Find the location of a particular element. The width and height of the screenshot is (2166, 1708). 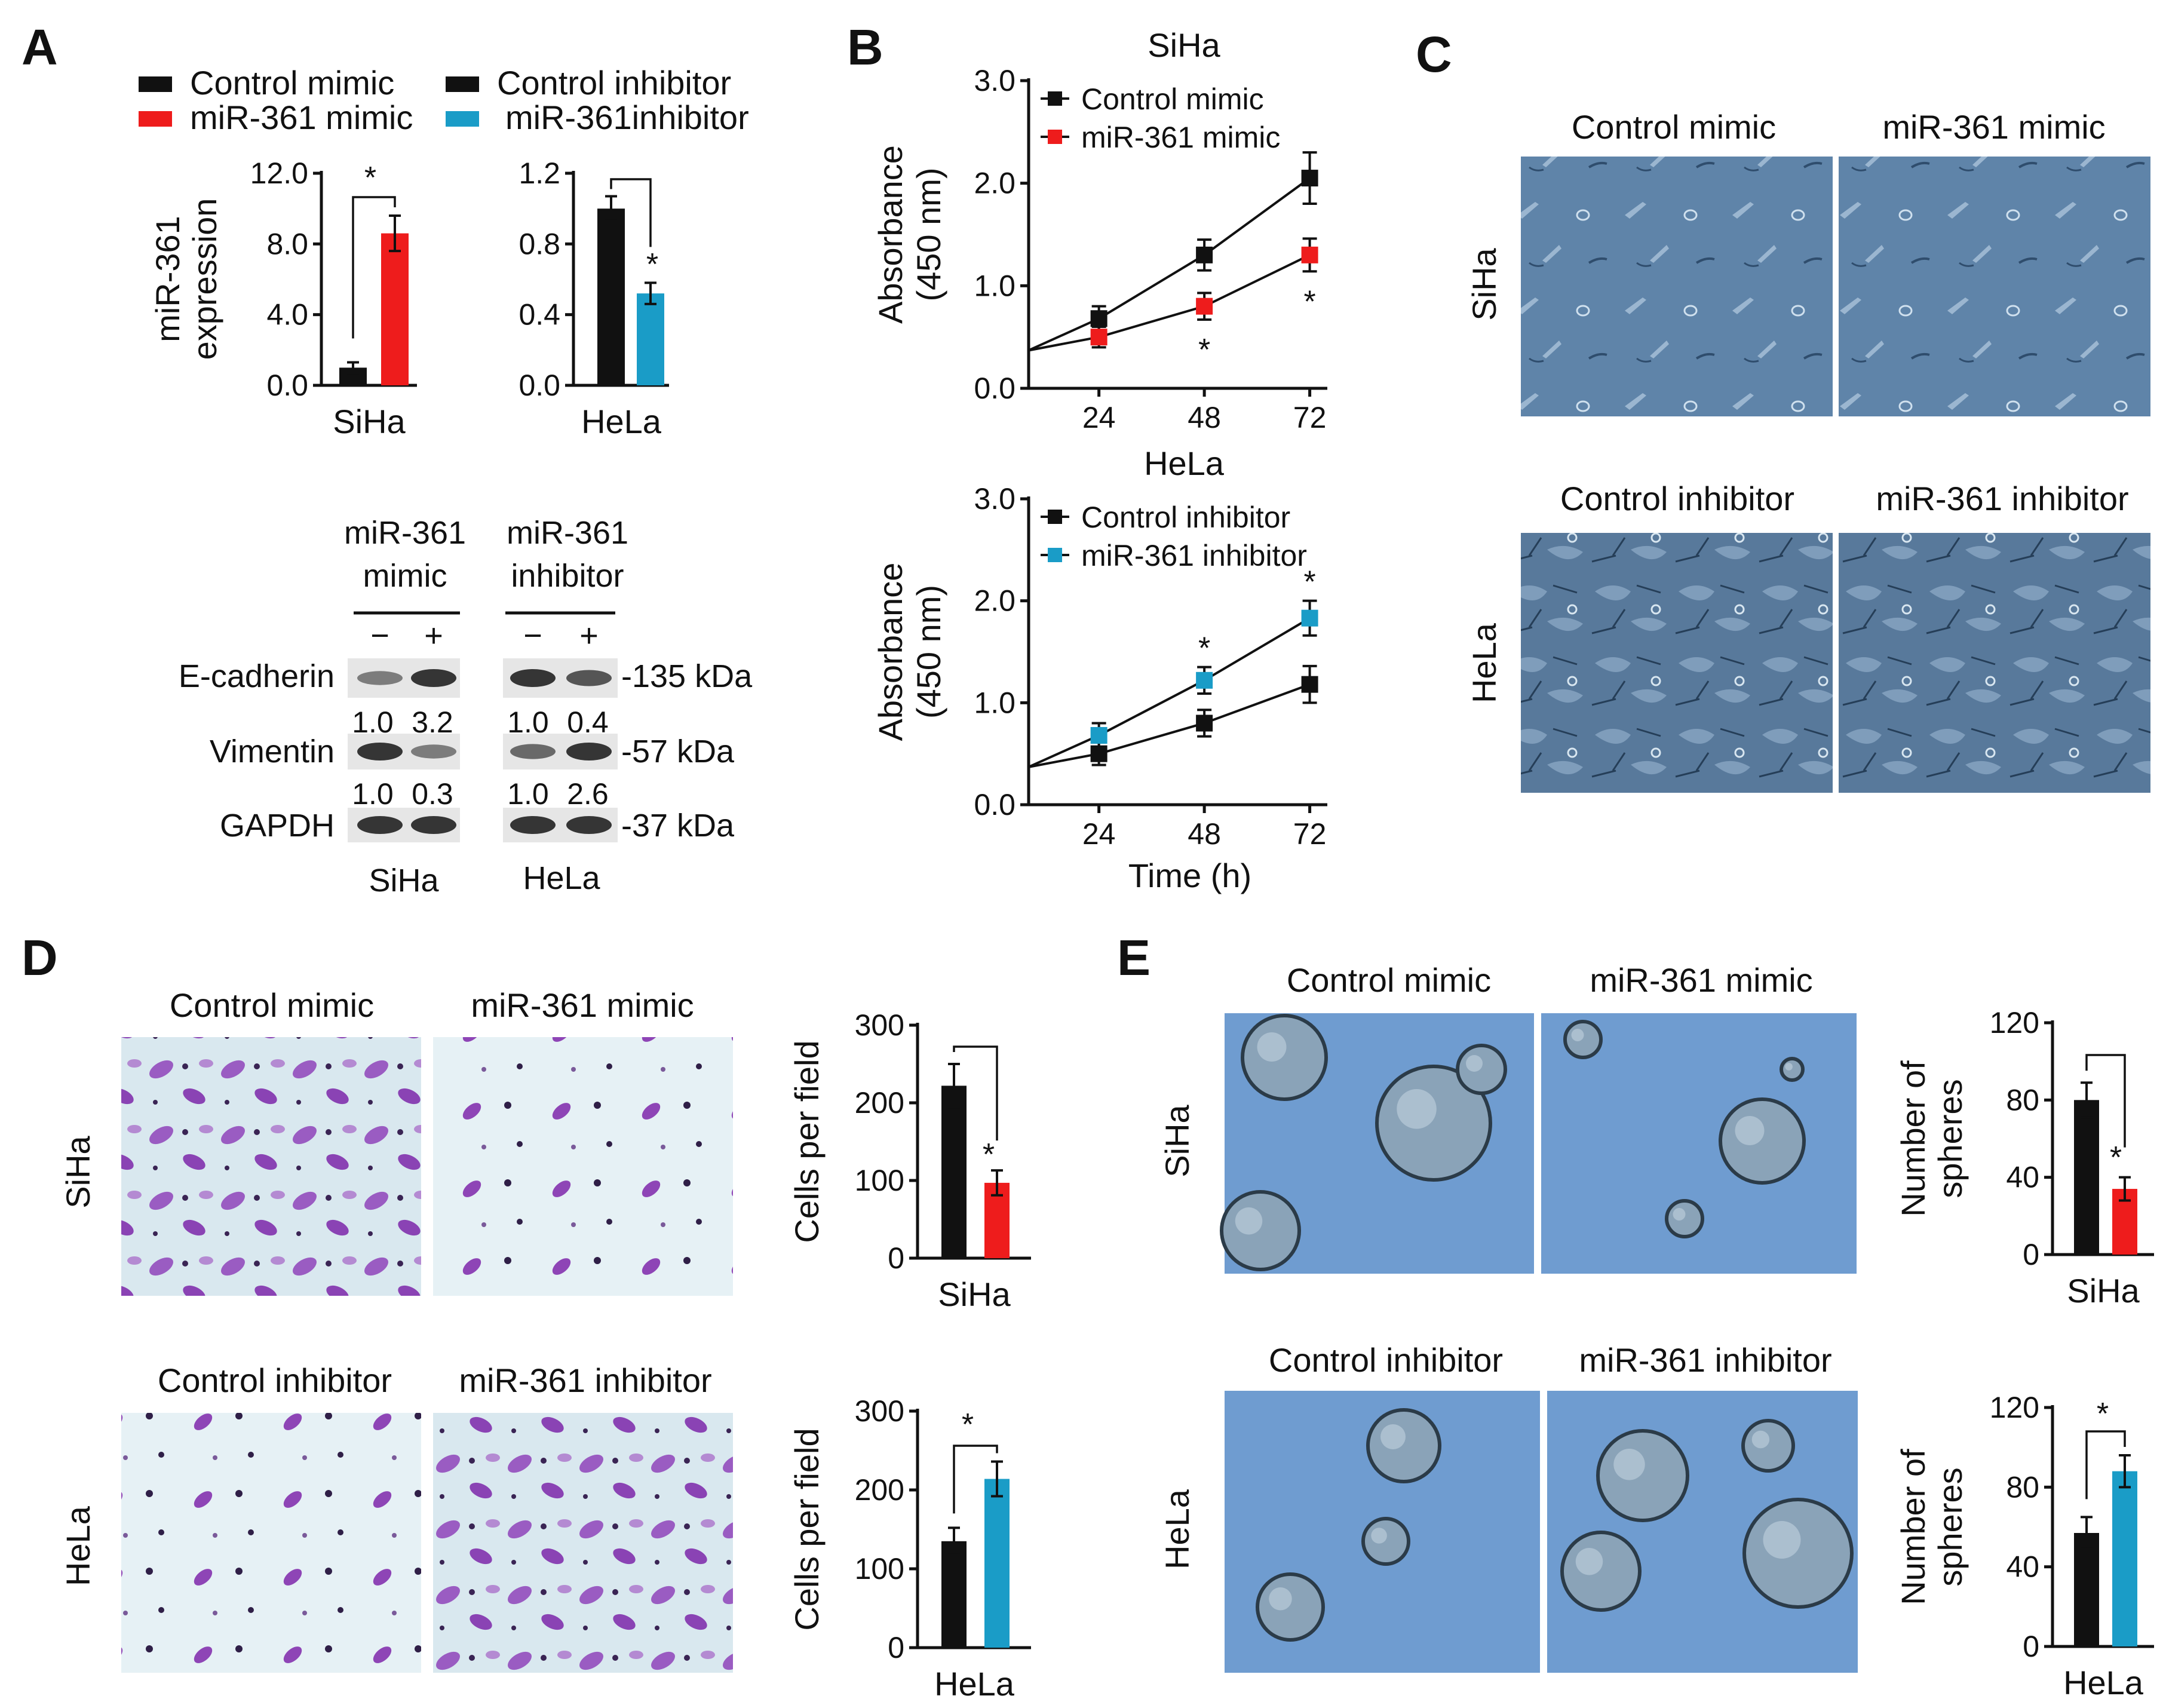

crystal-siha-mir361-mimic is located at coordinates (583, 1166).